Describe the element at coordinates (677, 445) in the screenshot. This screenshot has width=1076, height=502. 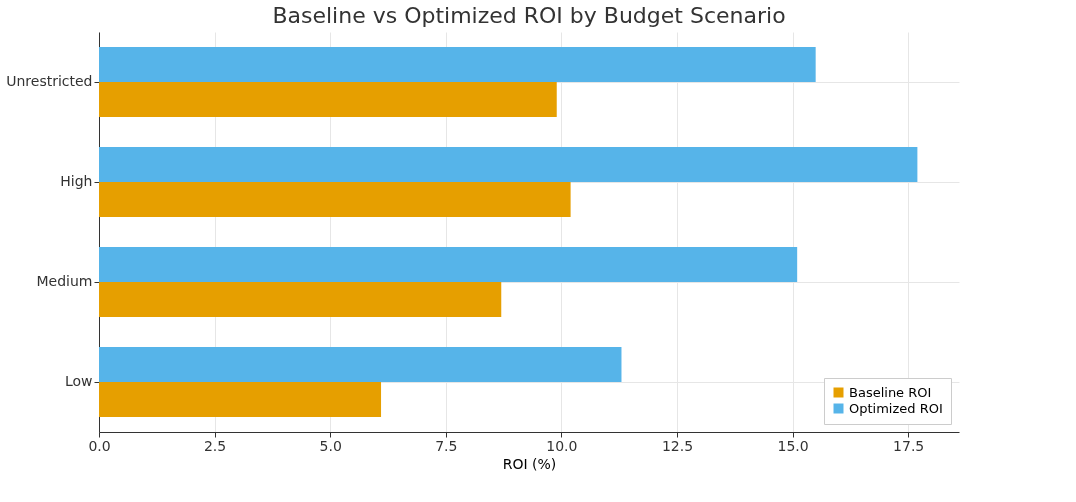
I see `x-tick-label: 12.5` at that location.